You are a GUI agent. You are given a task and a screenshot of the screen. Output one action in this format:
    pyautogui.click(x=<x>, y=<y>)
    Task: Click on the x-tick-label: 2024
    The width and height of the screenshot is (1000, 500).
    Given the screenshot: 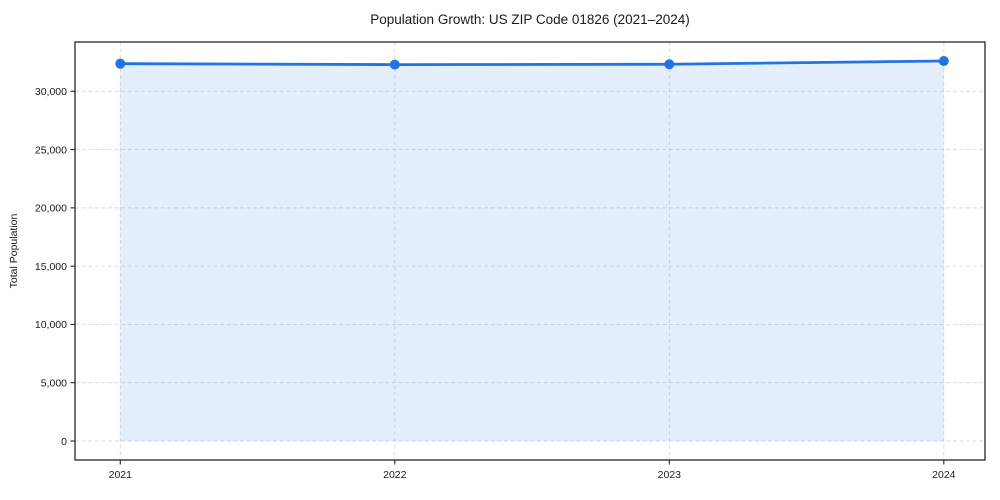 What is the action you would take?
    pyautogui.click(x=944, y=475)
    